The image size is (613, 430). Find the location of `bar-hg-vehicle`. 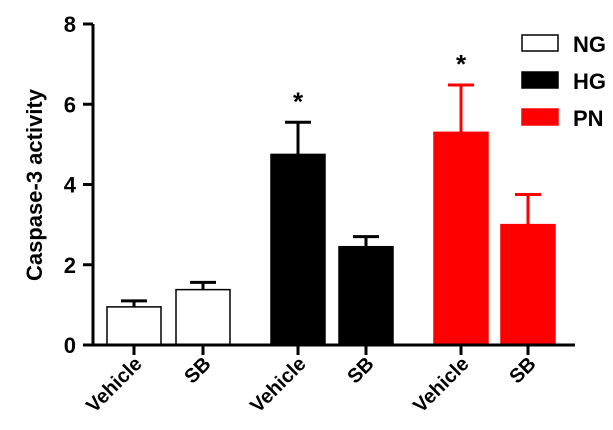

bar-hg-vehicle is located at coordinates (298, 249).